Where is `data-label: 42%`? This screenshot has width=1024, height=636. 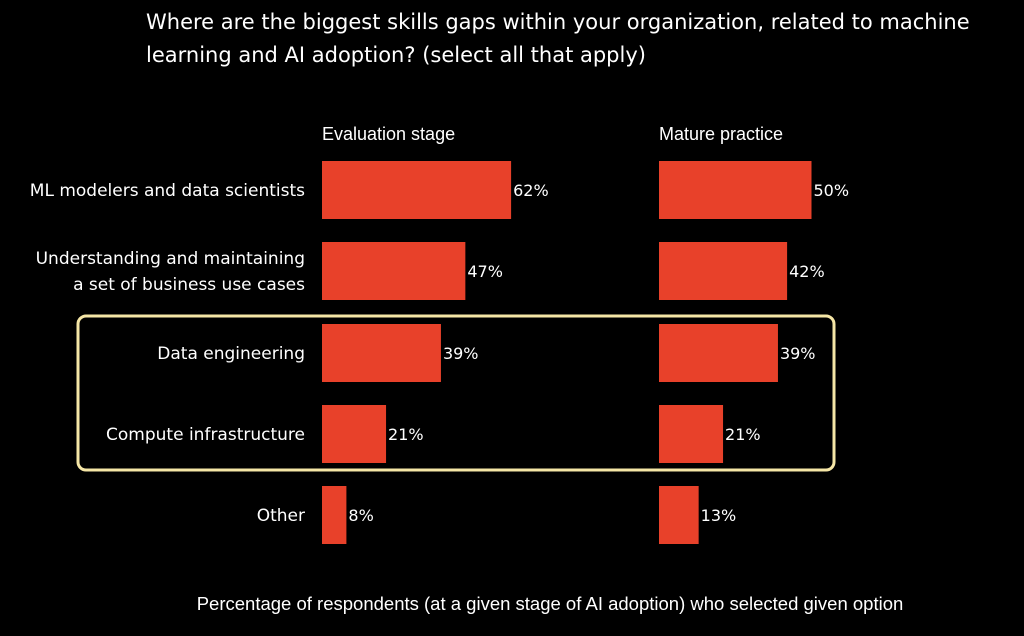 data-label: 42% is located at coordinates (807, 271).